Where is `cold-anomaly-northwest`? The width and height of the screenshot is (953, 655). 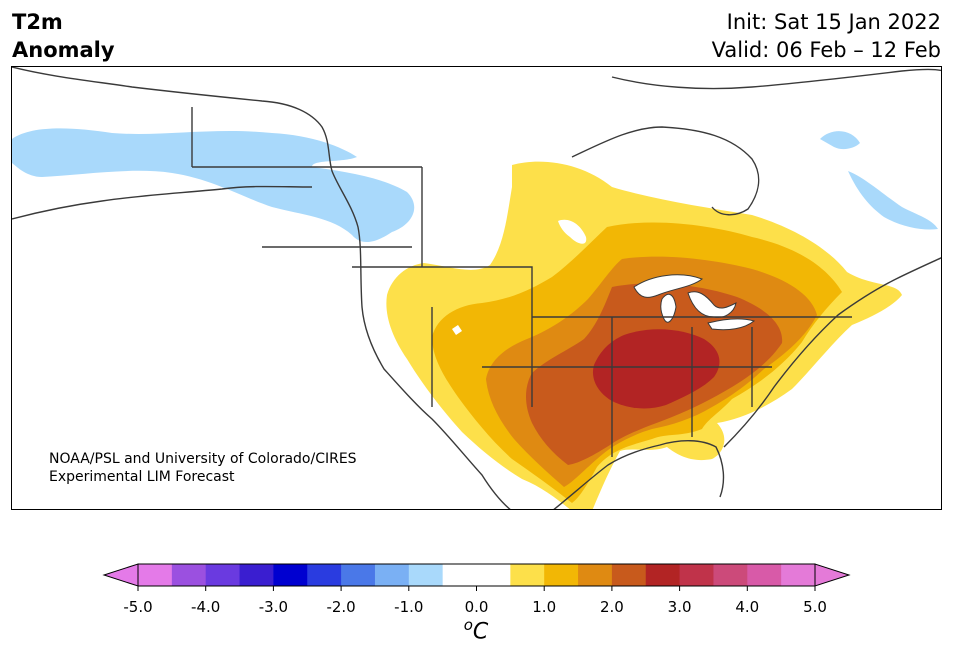 cold-anomaly-northwest is located at coordinates (213, 185).